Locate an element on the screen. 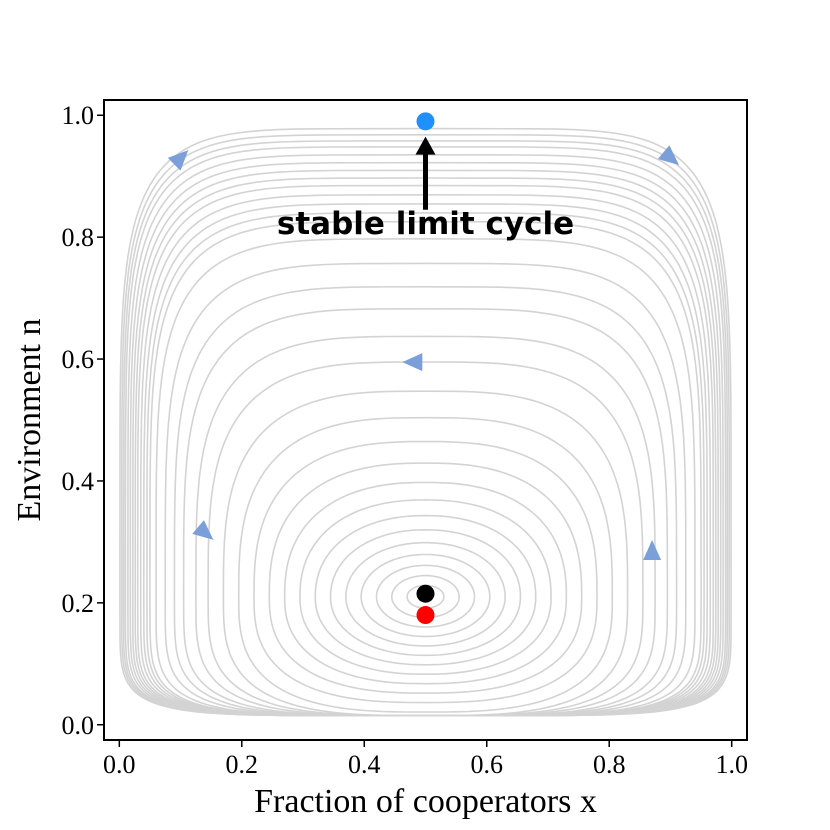  y-tick-label: 0.8 is located at coordinates (78, 237).